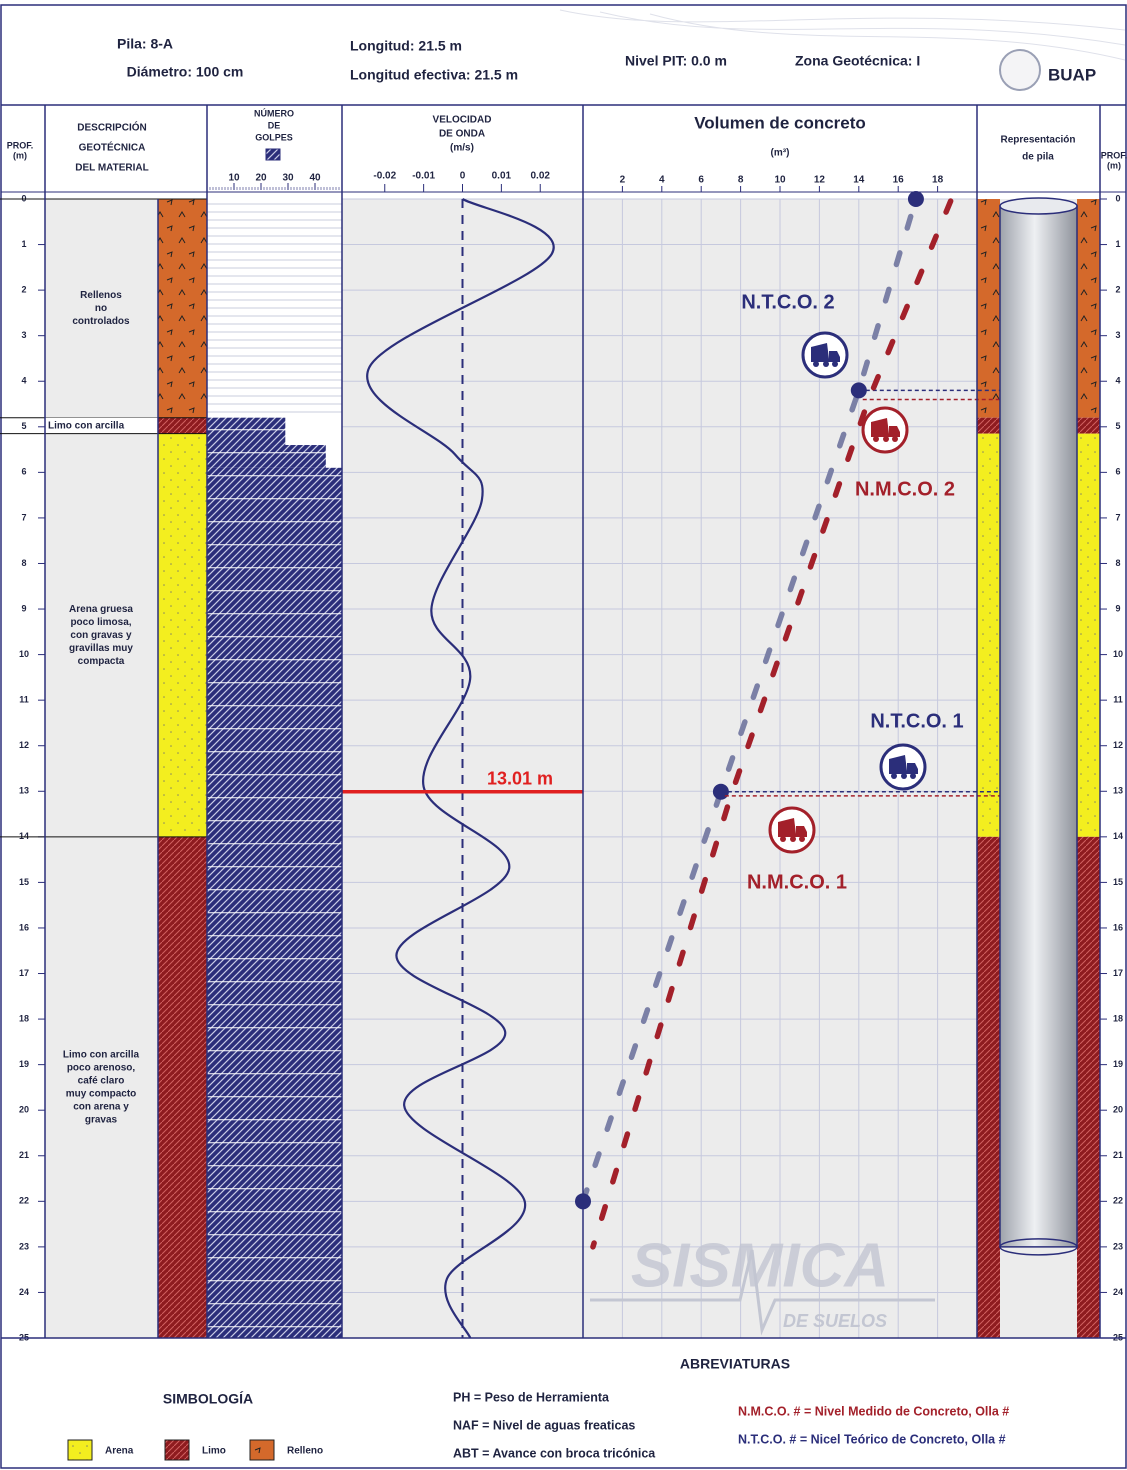  What do you see at coordinates (780, 153) in the screenshot?
I see `column-unit: (m³)` at bounding box center [780, 153].